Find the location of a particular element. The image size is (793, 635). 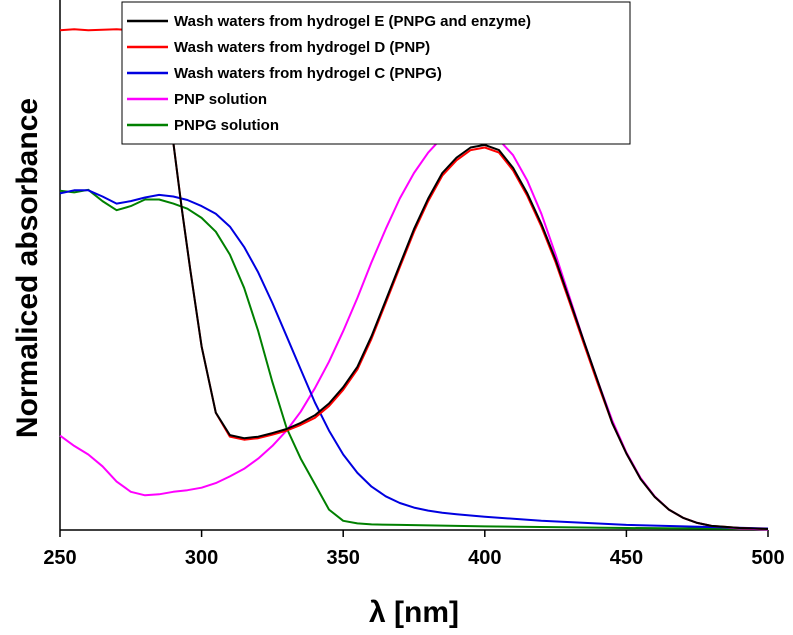

x-axis-title: λ [nm] is located at coordinates (414, 612).